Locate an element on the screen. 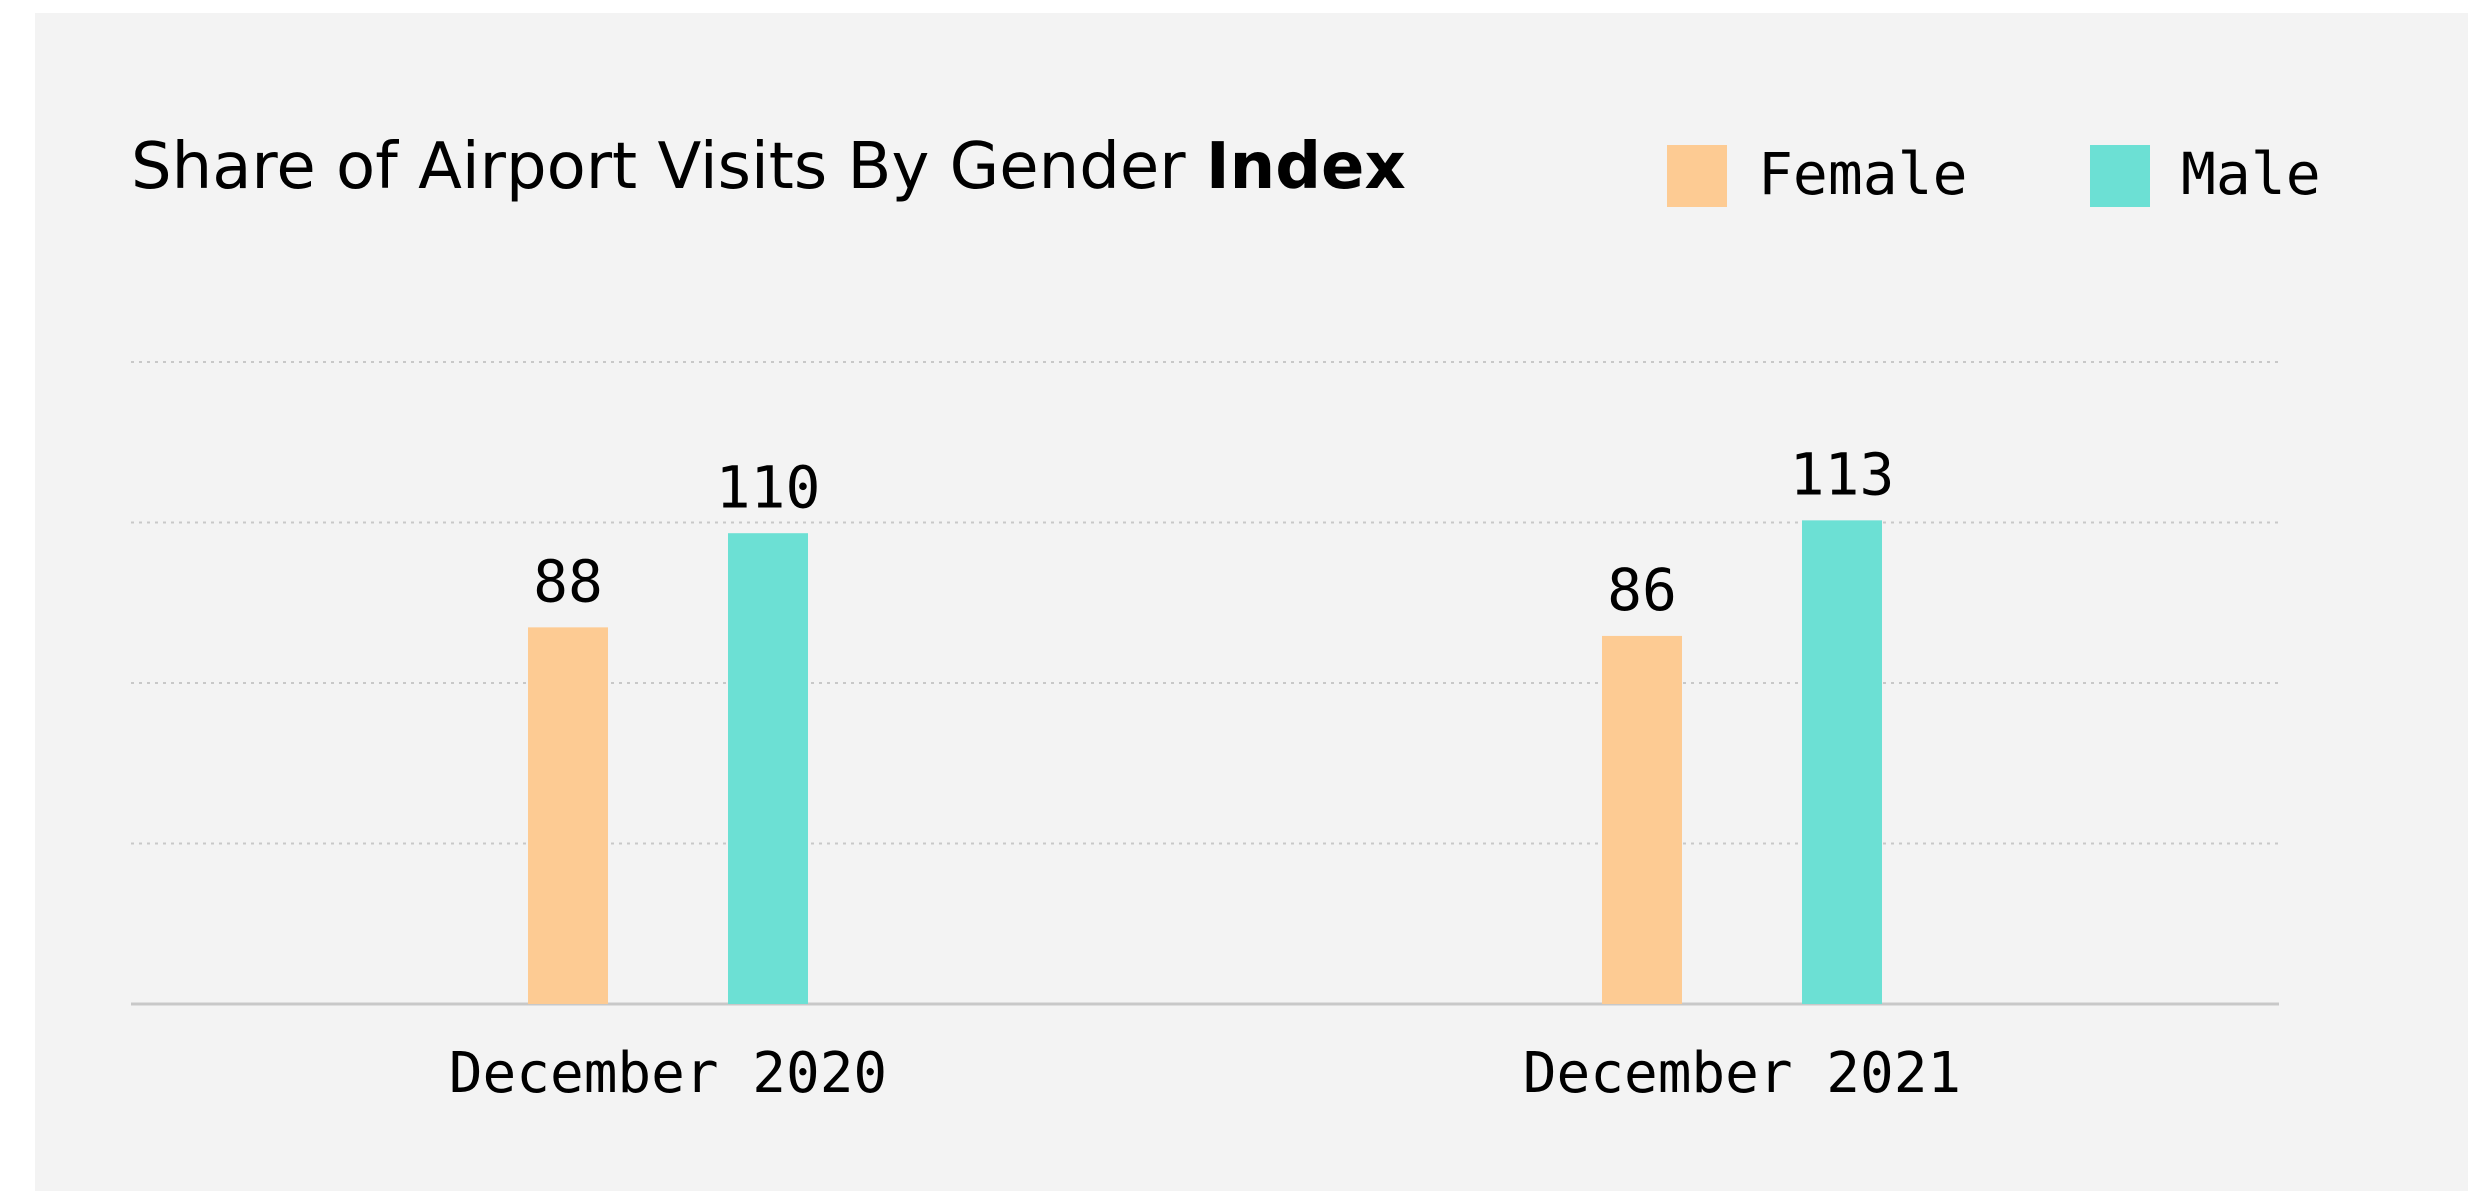  x-tick-label: December 2020 is located at coordinates (668, 1073).